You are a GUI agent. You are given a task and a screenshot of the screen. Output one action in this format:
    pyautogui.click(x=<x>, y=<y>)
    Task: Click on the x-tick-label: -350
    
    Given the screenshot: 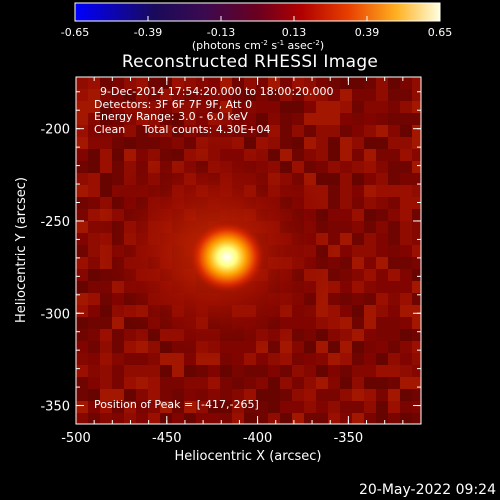 What is the action you would take?
    pyautogui.click(x=349, y=438)
    